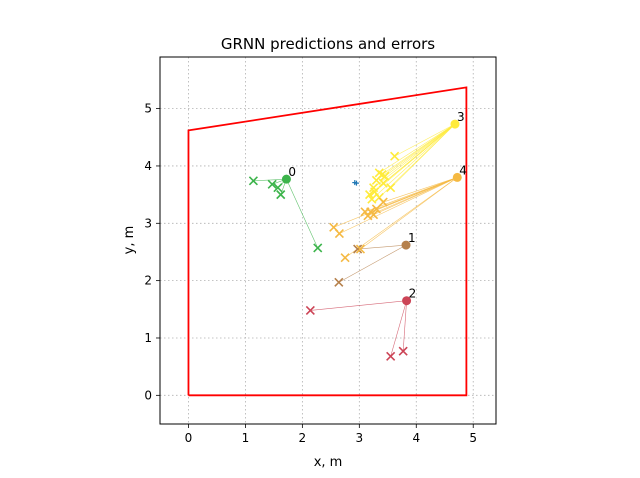 This screenshot has height=478, width=640. Describe the element at coordinates (328, 462) in the screenshot. I see `x-axis-label: x, m` at that location.